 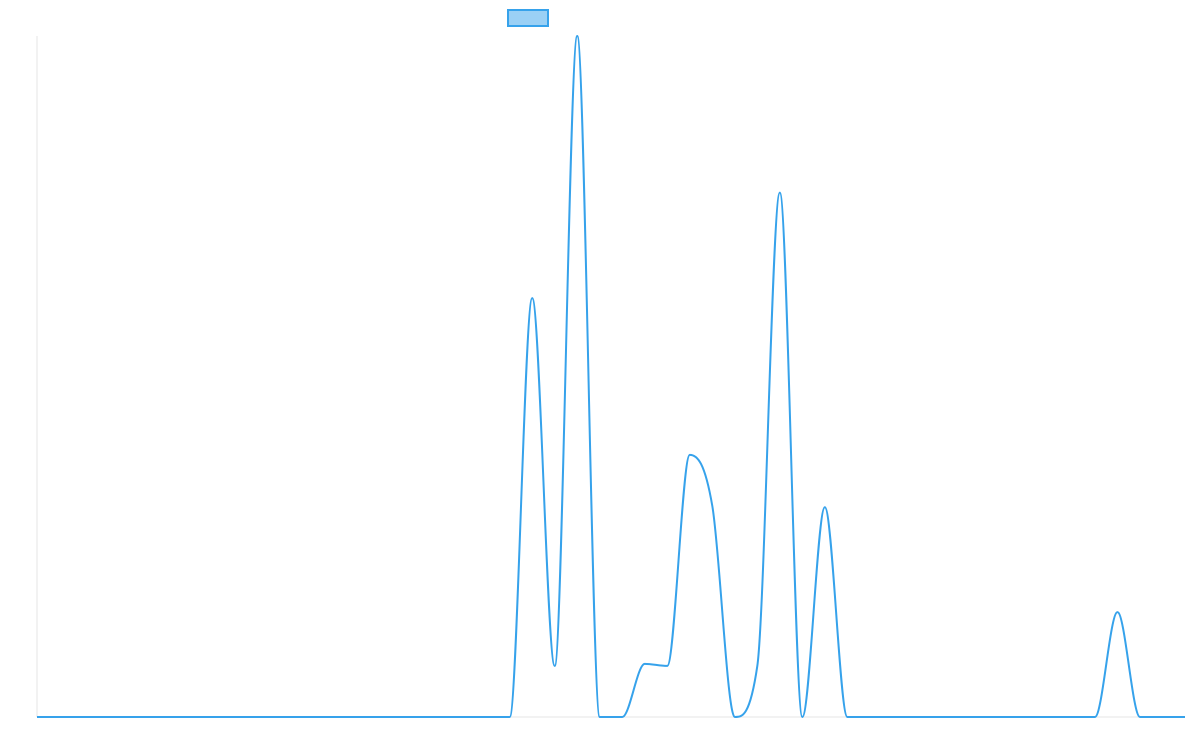 I want to click on legend, so click(x=528, y=18).